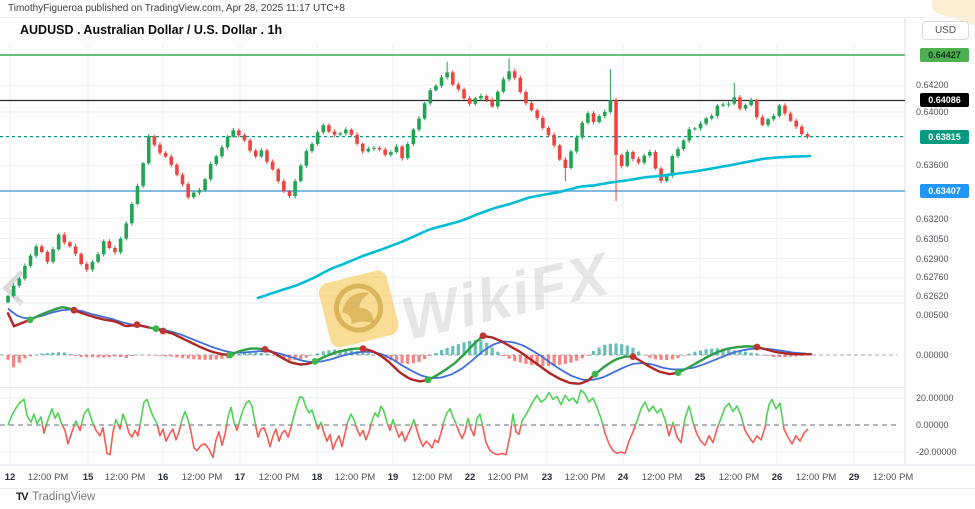 The image size is (975, 509). I want to click on tradingview-logo-icon: TV, so click(22, 497).